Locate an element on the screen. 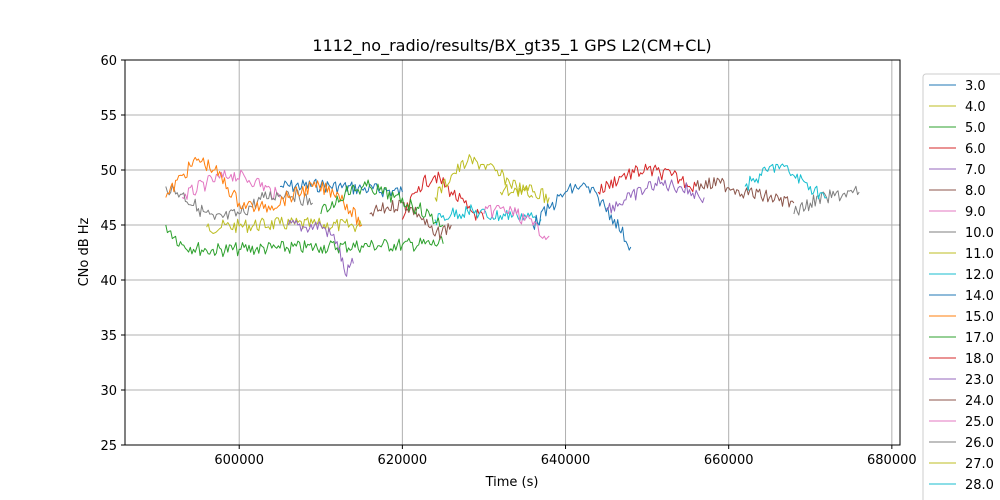 This screenshot has height=500, width=1000. legend-label: 3.0 is located at coordinates (975, 86).